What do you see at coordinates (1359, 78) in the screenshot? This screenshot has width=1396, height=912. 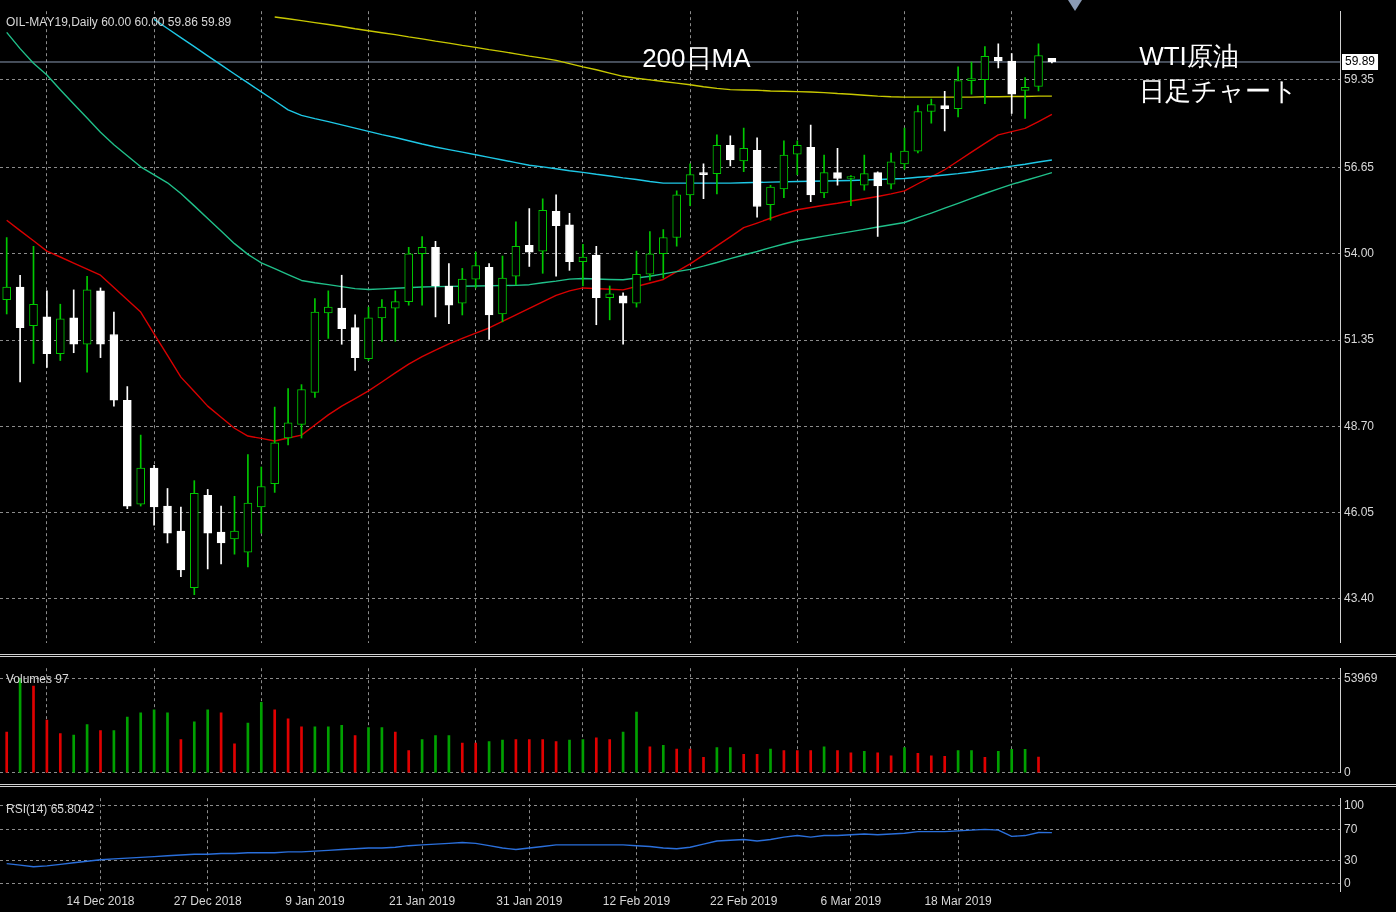 I see `y-tick-label: 59.35` at bounding box center [1359, 78].